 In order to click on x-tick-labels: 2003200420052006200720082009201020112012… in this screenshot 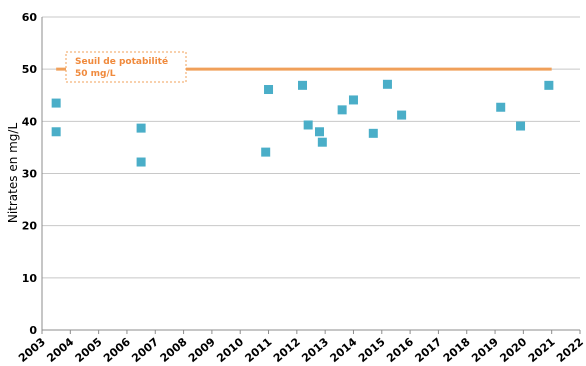, I will do `click(301, 350)`.